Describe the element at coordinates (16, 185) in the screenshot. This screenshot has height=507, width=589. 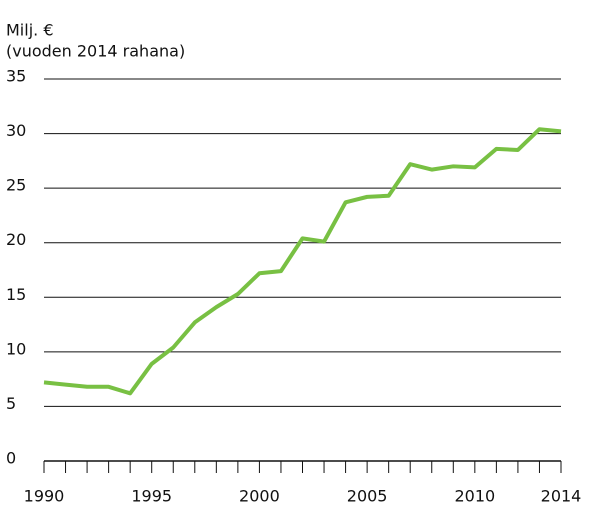
I see `y-tick-label: 25` at that location.